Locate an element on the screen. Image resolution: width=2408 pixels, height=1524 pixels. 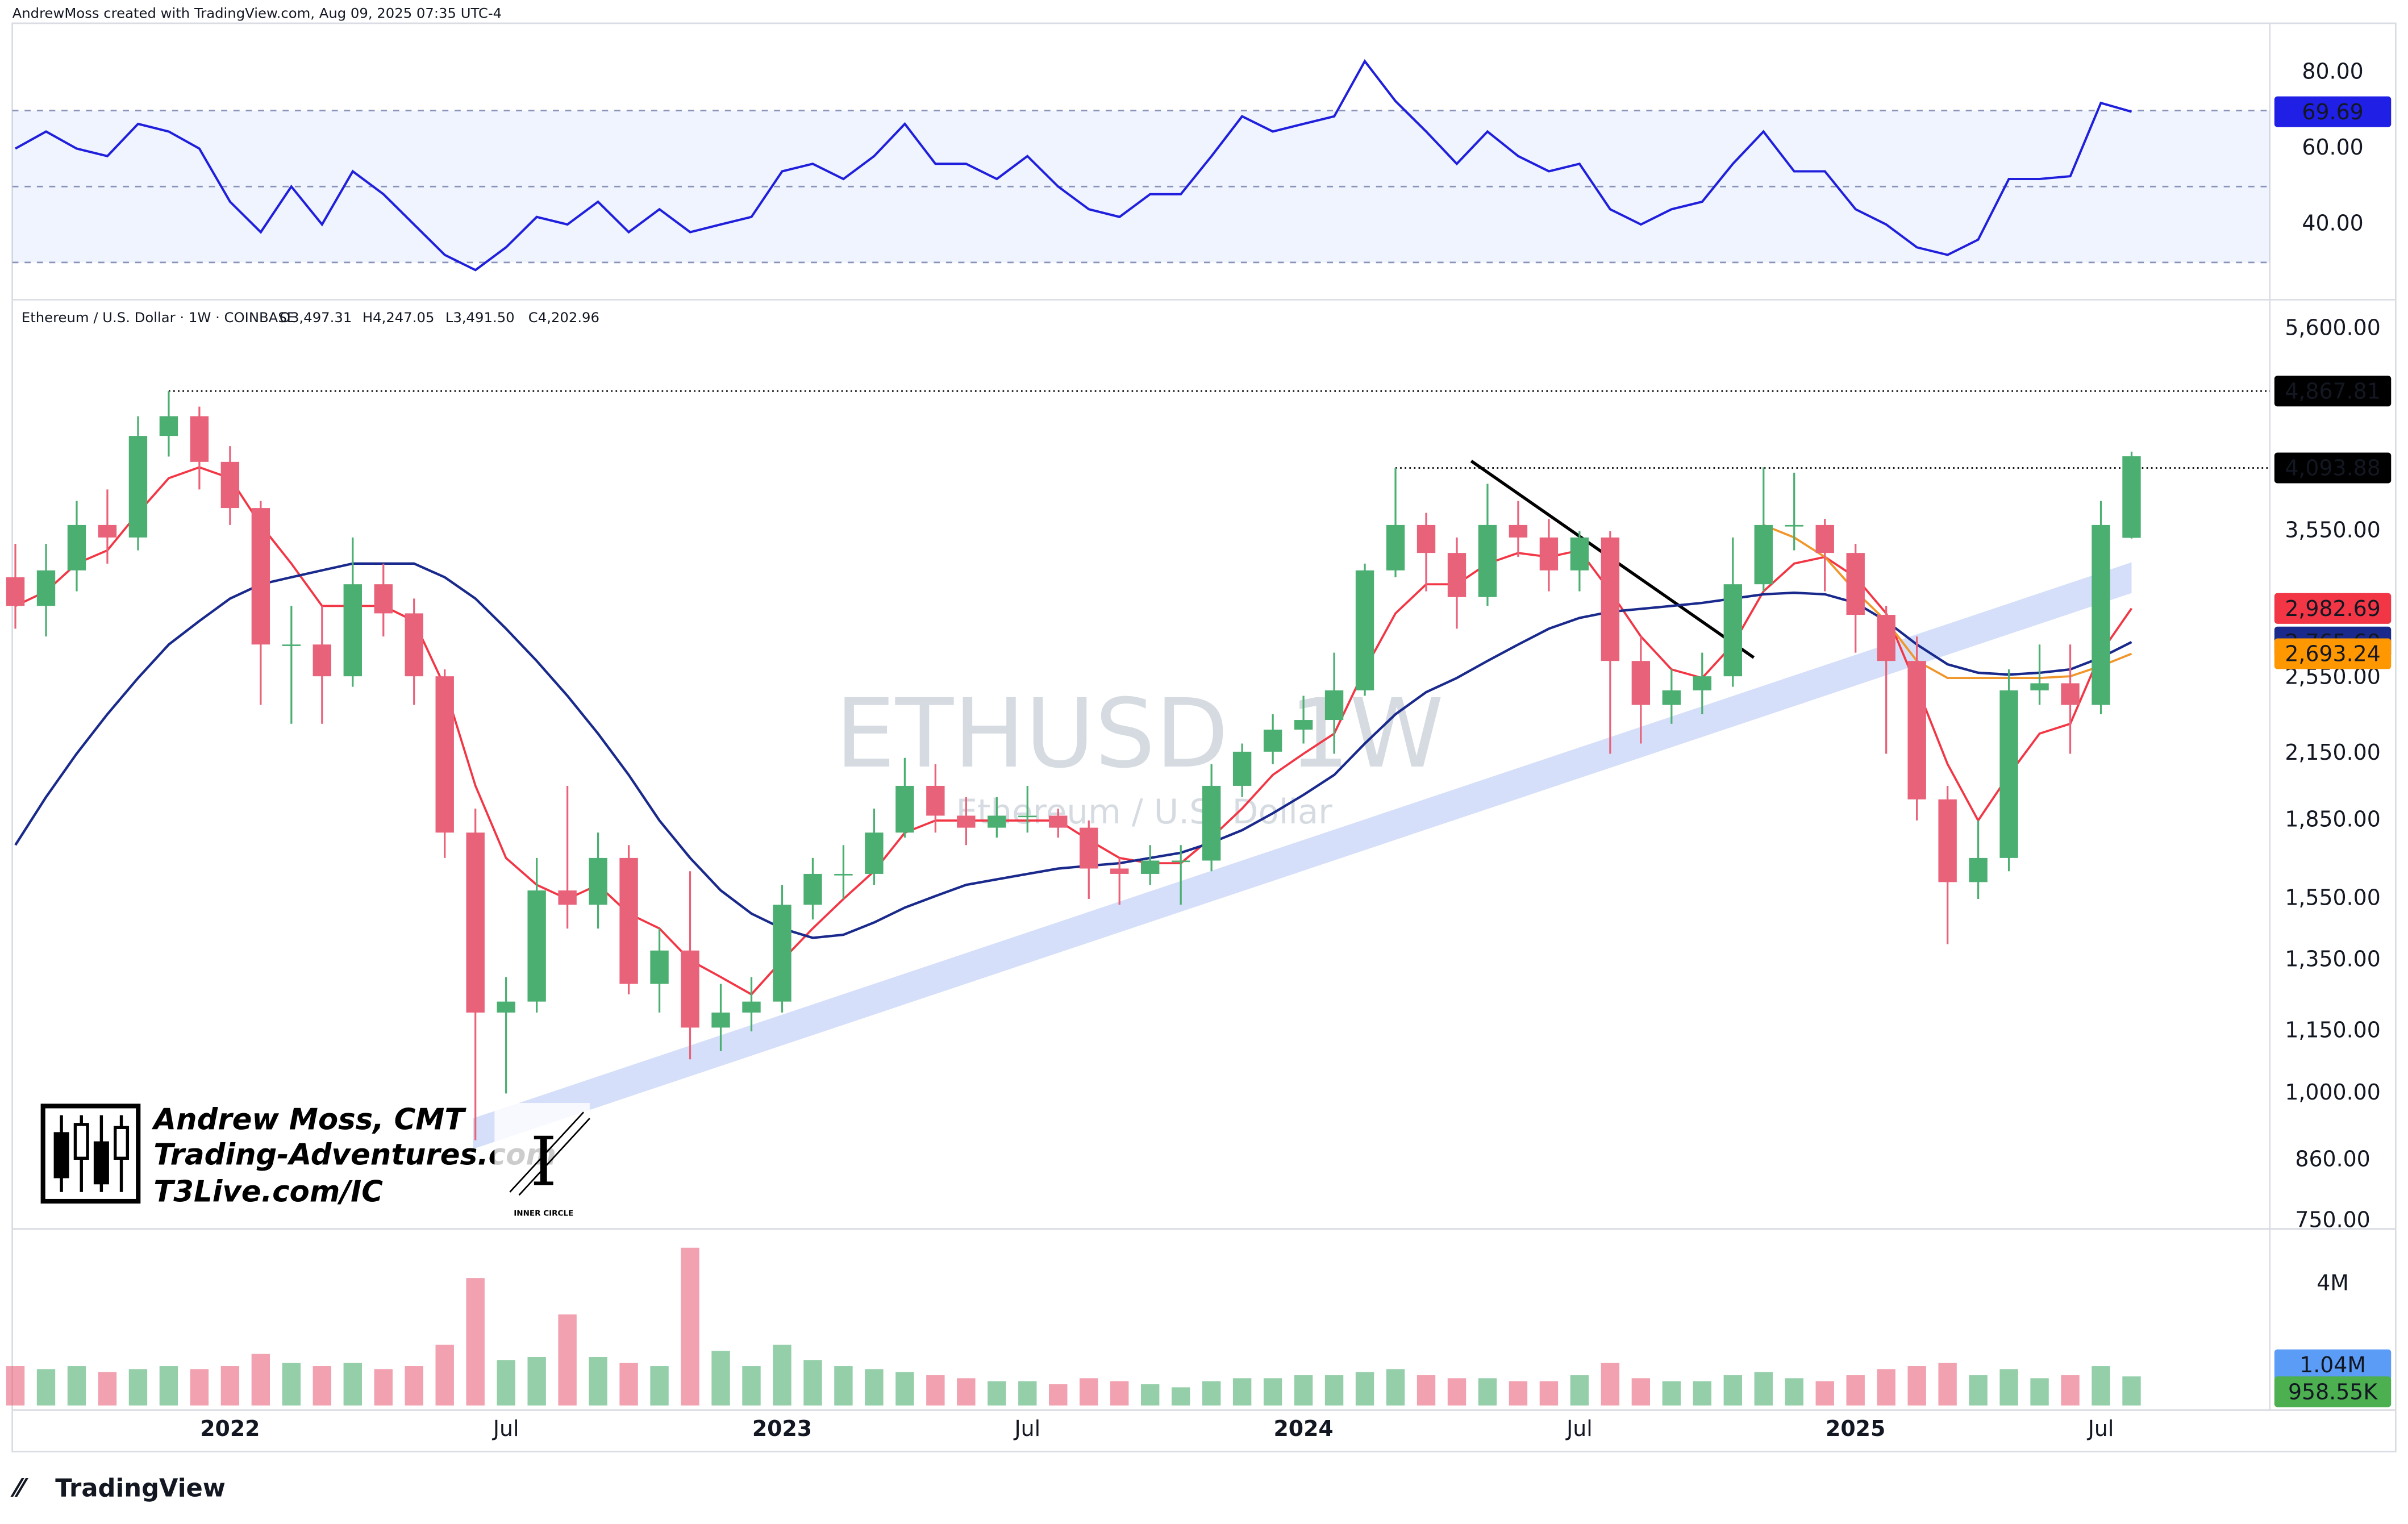
rsi-tick-label: 60.00 is located at coordinates (2332, 147).